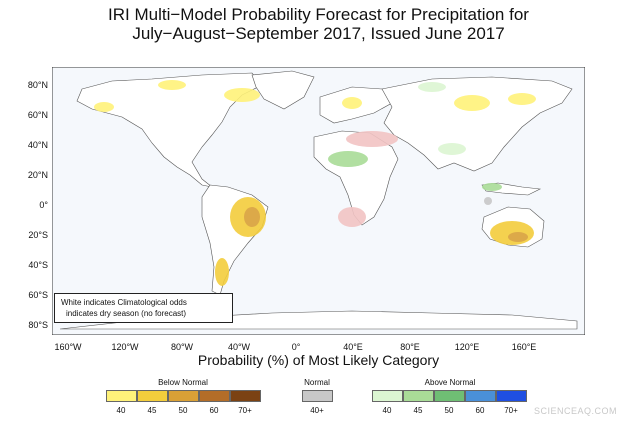 Image resolution: width=637 pixels, height=423 pixels. Describe the element at coordinates (121, 410) in the screenshot. I see `below-normal-tick: 40` at that location.